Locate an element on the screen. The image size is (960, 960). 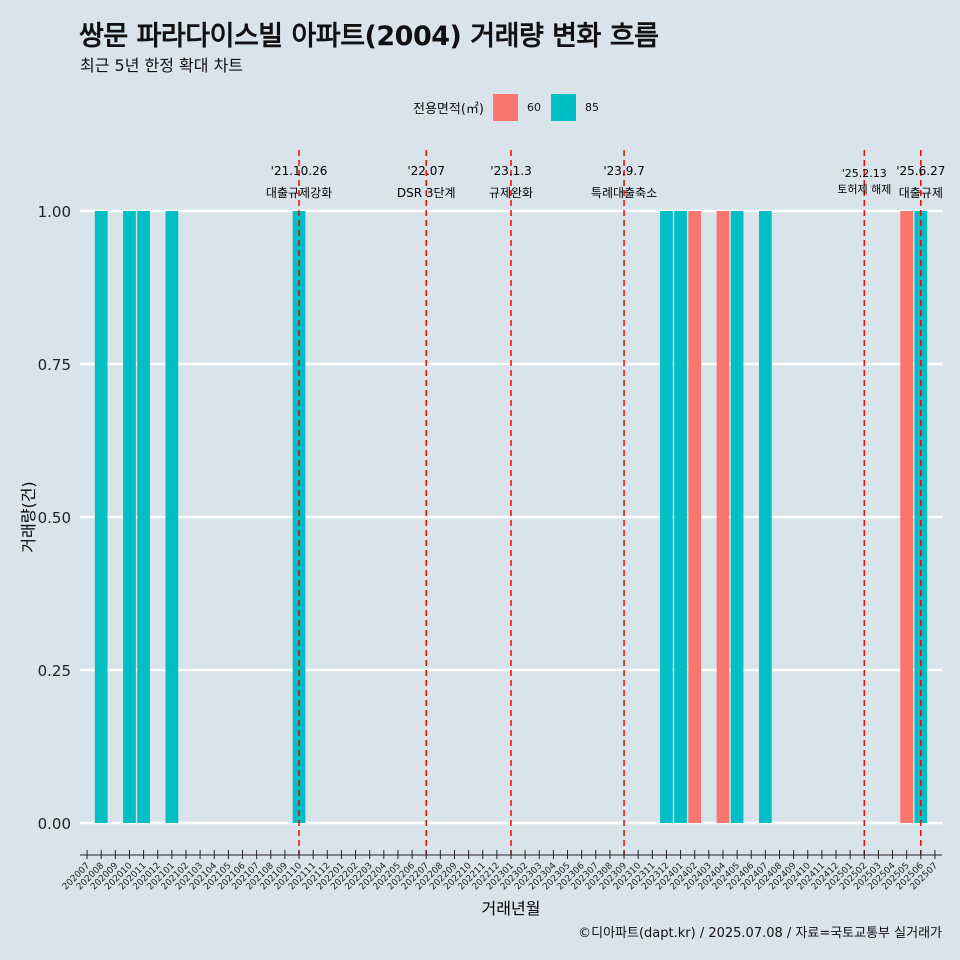
legend: 전용면적(㎡) 60 85 is located at coordinates (511, 107).